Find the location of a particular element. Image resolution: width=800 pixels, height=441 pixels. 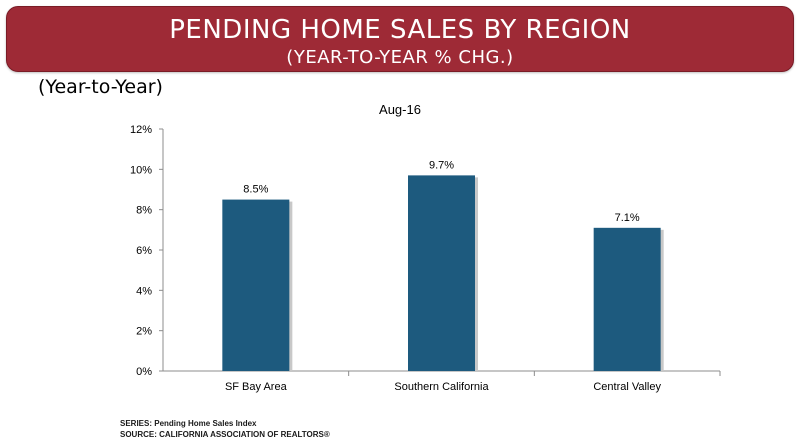

y-tick-label: 8% is located at coordinates (144, 211).